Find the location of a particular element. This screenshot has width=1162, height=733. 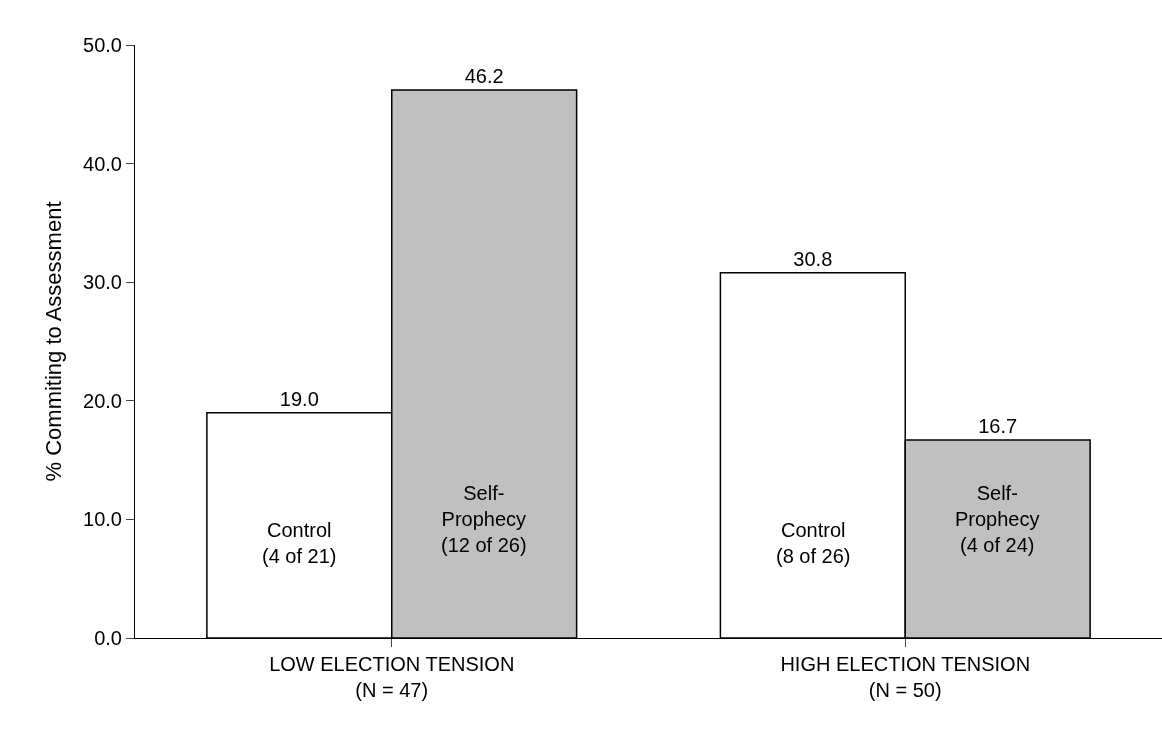

annotation: Self- Prophecy (12 of 26) is located at coordinates (484, 519).